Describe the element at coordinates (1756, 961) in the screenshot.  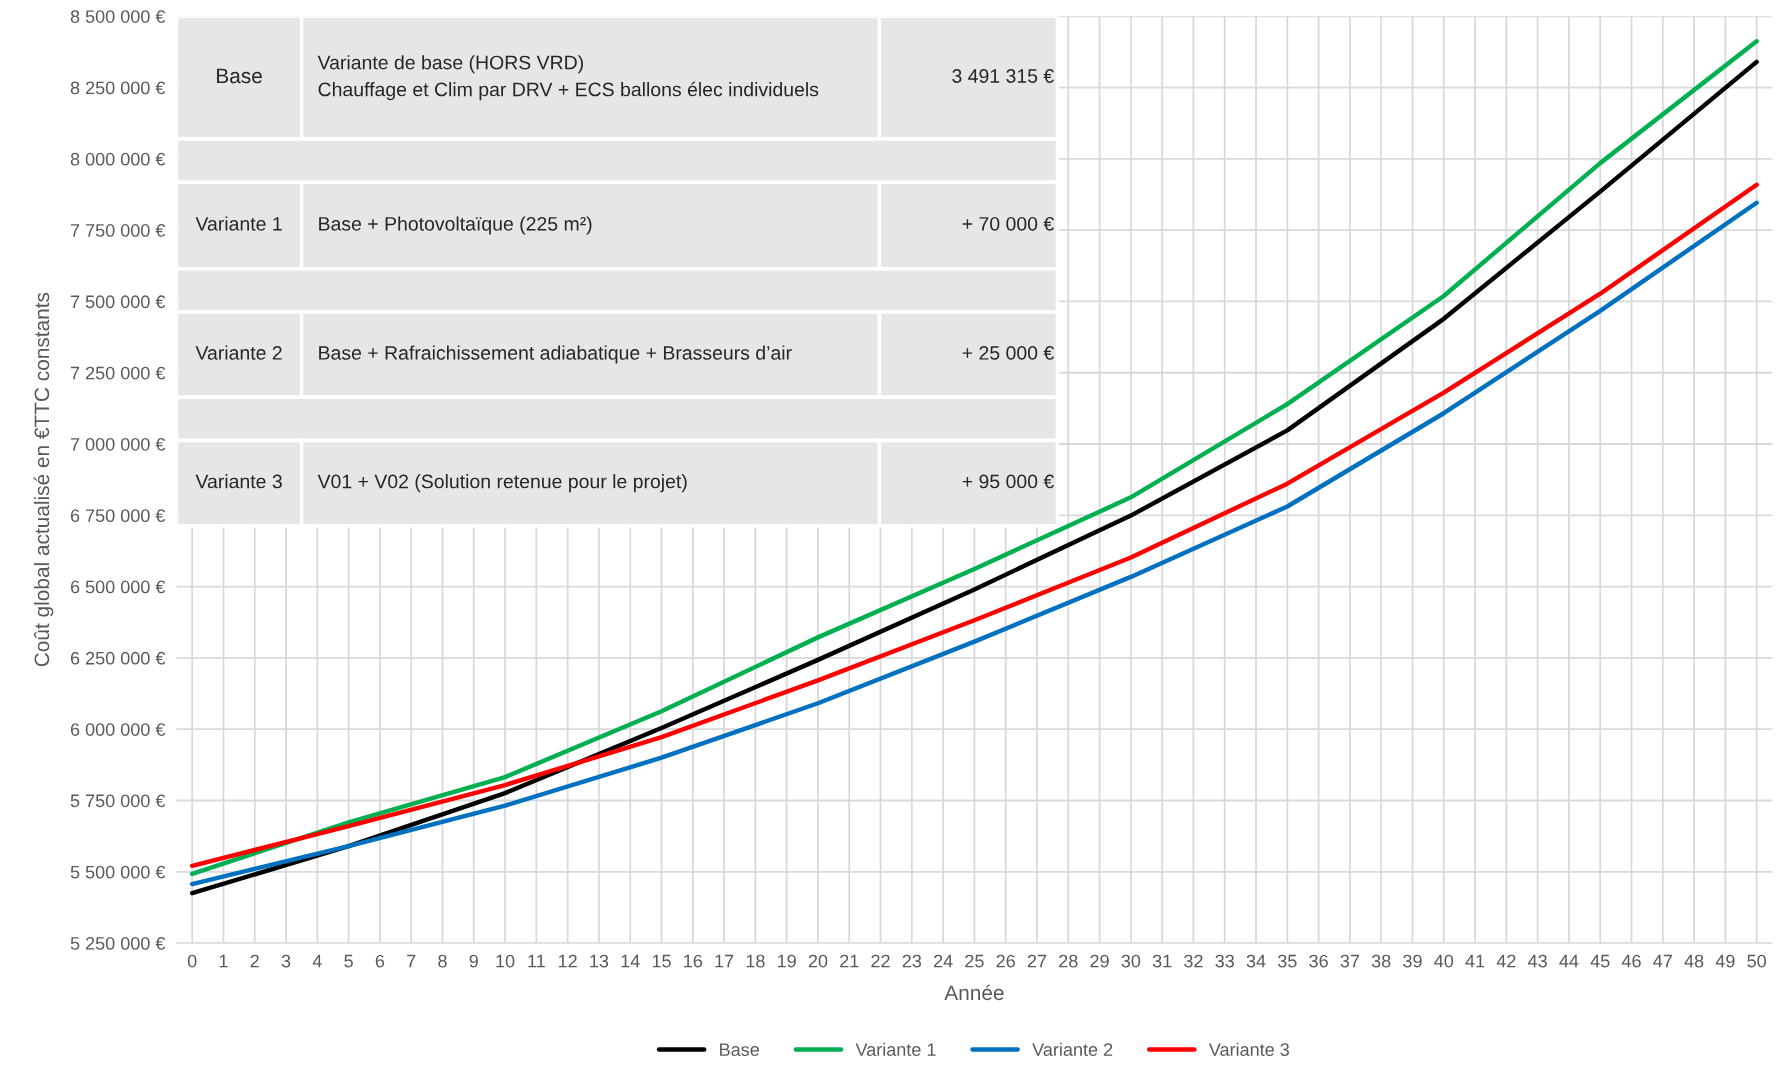
I see `x-tick-label: 50` at that location.